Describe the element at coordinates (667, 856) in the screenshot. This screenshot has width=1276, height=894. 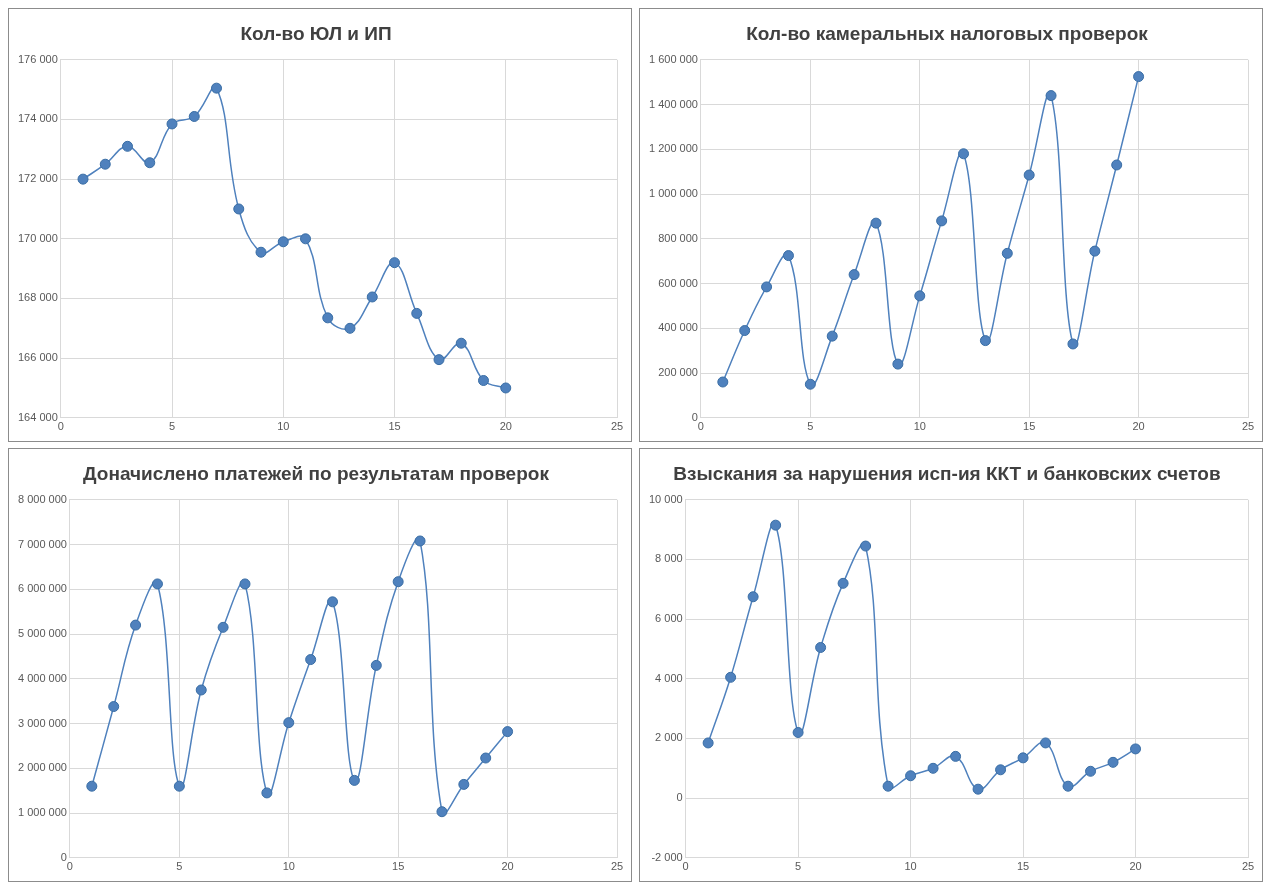
I see `y-tick-label: -2 000` at that location.